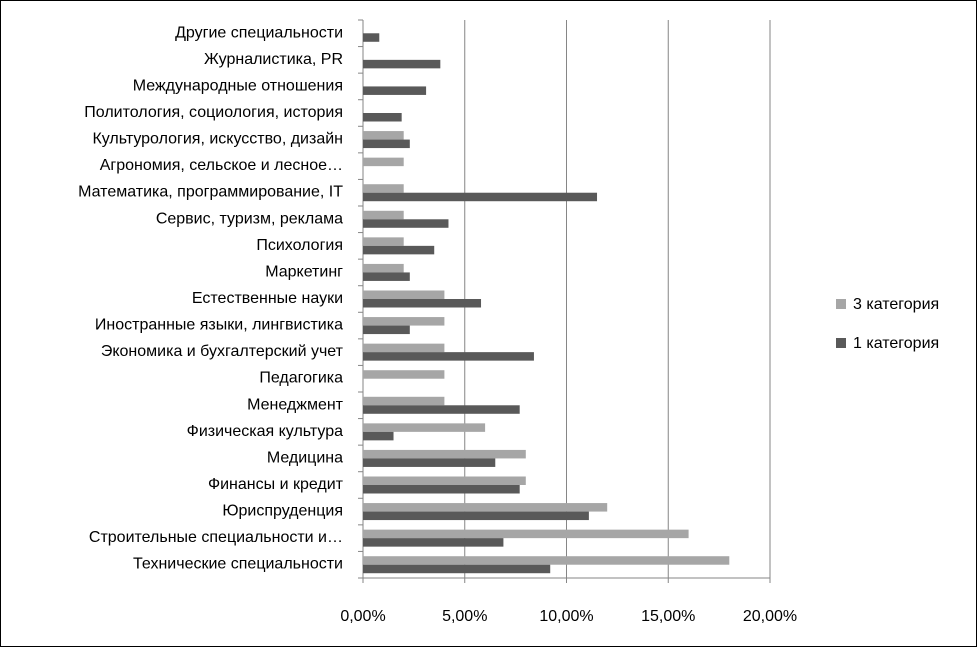 Image resolution: width=977 pixels, height=647 pixels. Describe the element at coordinates (362, 616) in the screenshot. I see `x-tick-label: 0,00%` at that location.